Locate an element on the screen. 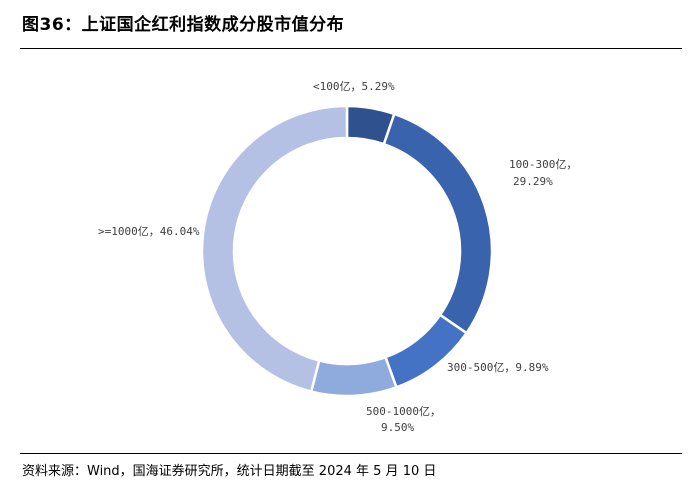  bottom-rule is located at coordinates (351, 454).